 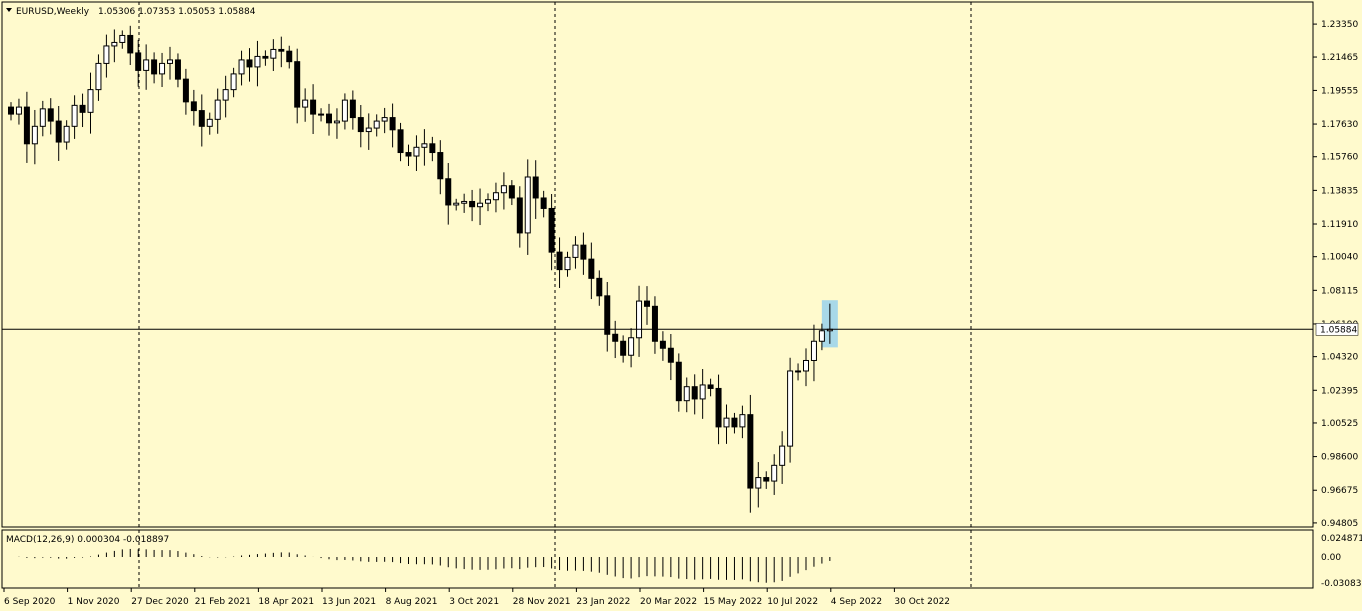 What do you see at coordinates (1339, 291) in the screenshot?
I see `price-tick-label: 1.08115` at bounding box center [1339, 291].